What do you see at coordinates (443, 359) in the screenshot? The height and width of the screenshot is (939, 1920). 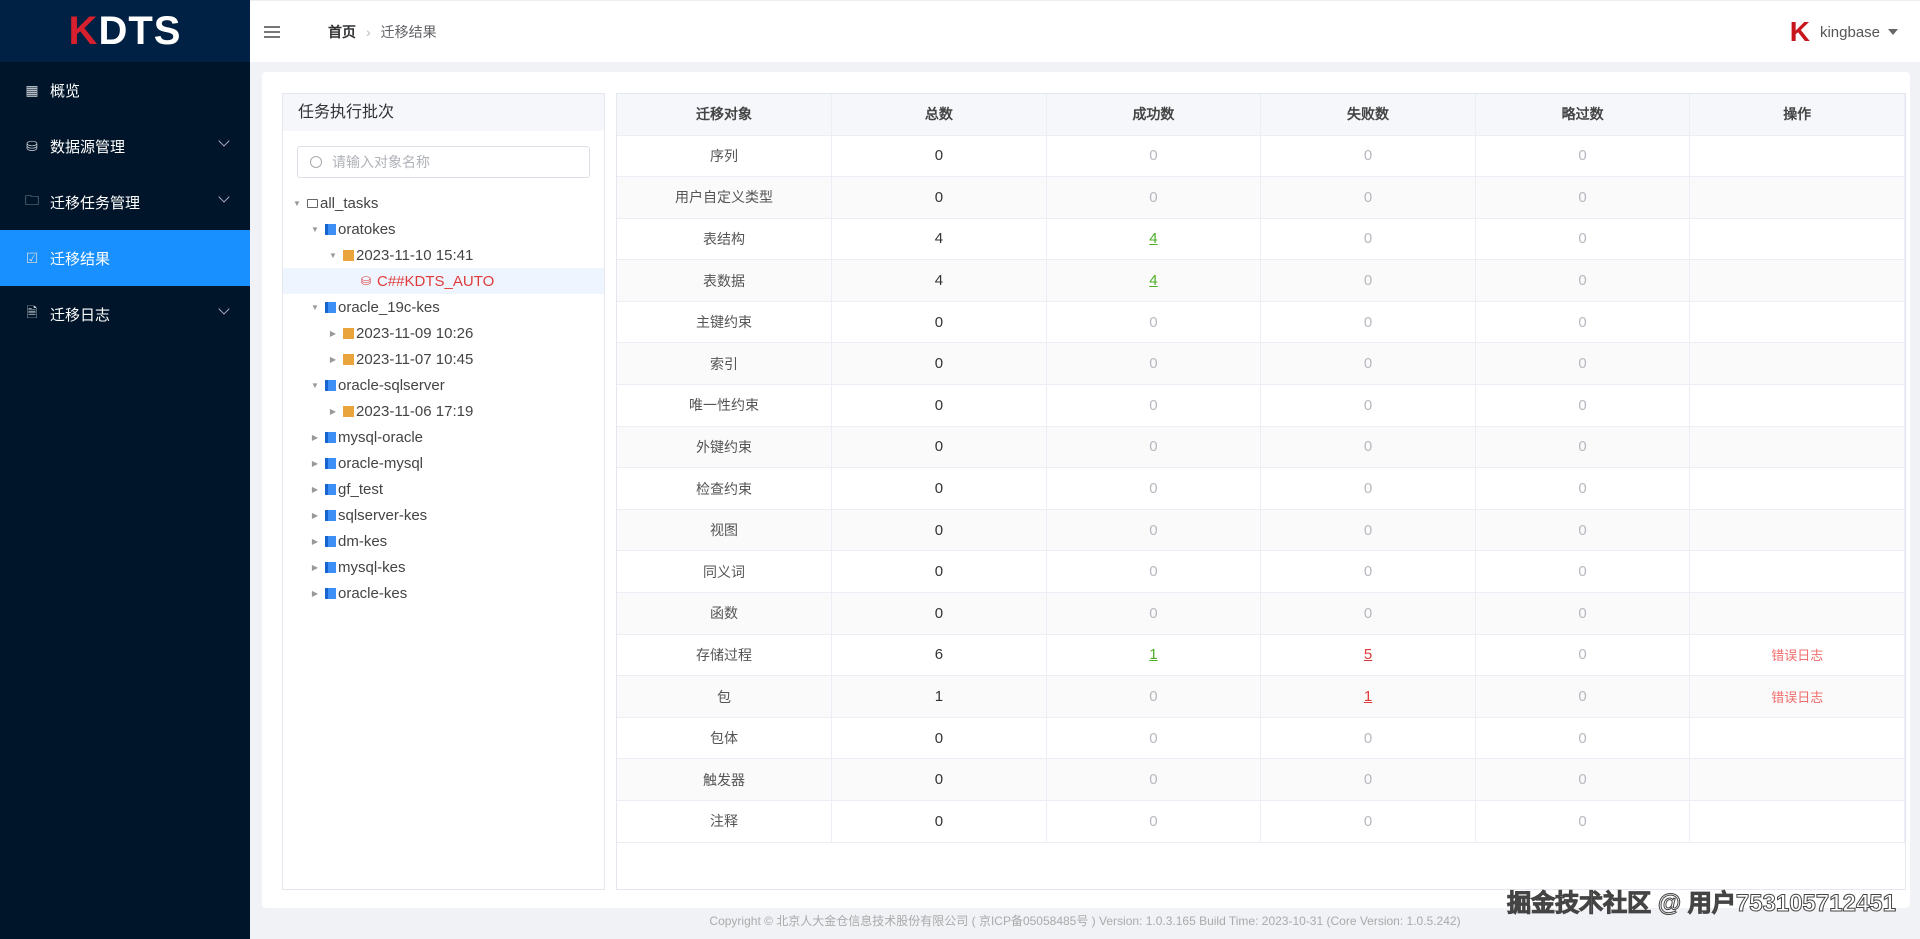 I see `tree-node: ▶ 2023-11-07 10:45` at bounding box center [443, 359].